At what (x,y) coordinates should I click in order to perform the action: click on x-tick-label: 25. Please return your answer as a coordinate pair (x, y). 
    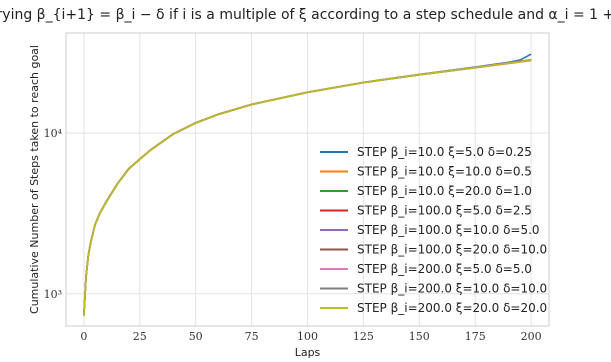
    Looking at the image, I should click on (140, 336).